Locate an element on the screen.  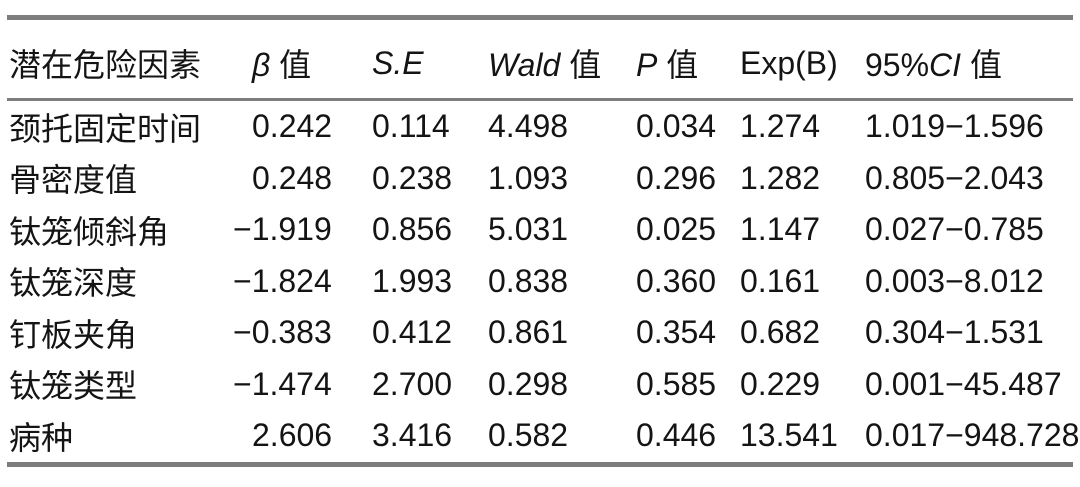
cell-p: 0.360 is located at coordinates (676, 280).